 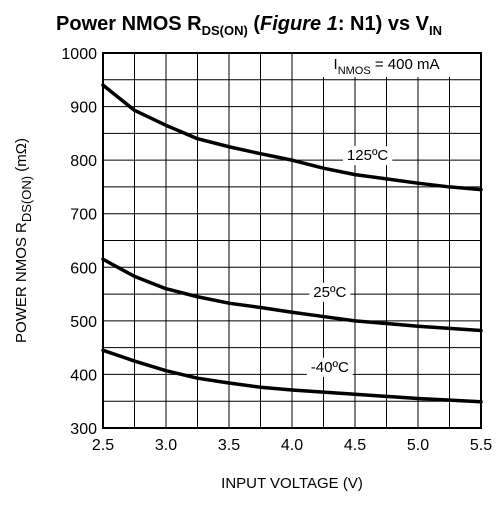 What do you see at coordinates (354, 71) in the screenshot?
I see `annotation-subscript: NMOS` at bounding box center [354, 71].